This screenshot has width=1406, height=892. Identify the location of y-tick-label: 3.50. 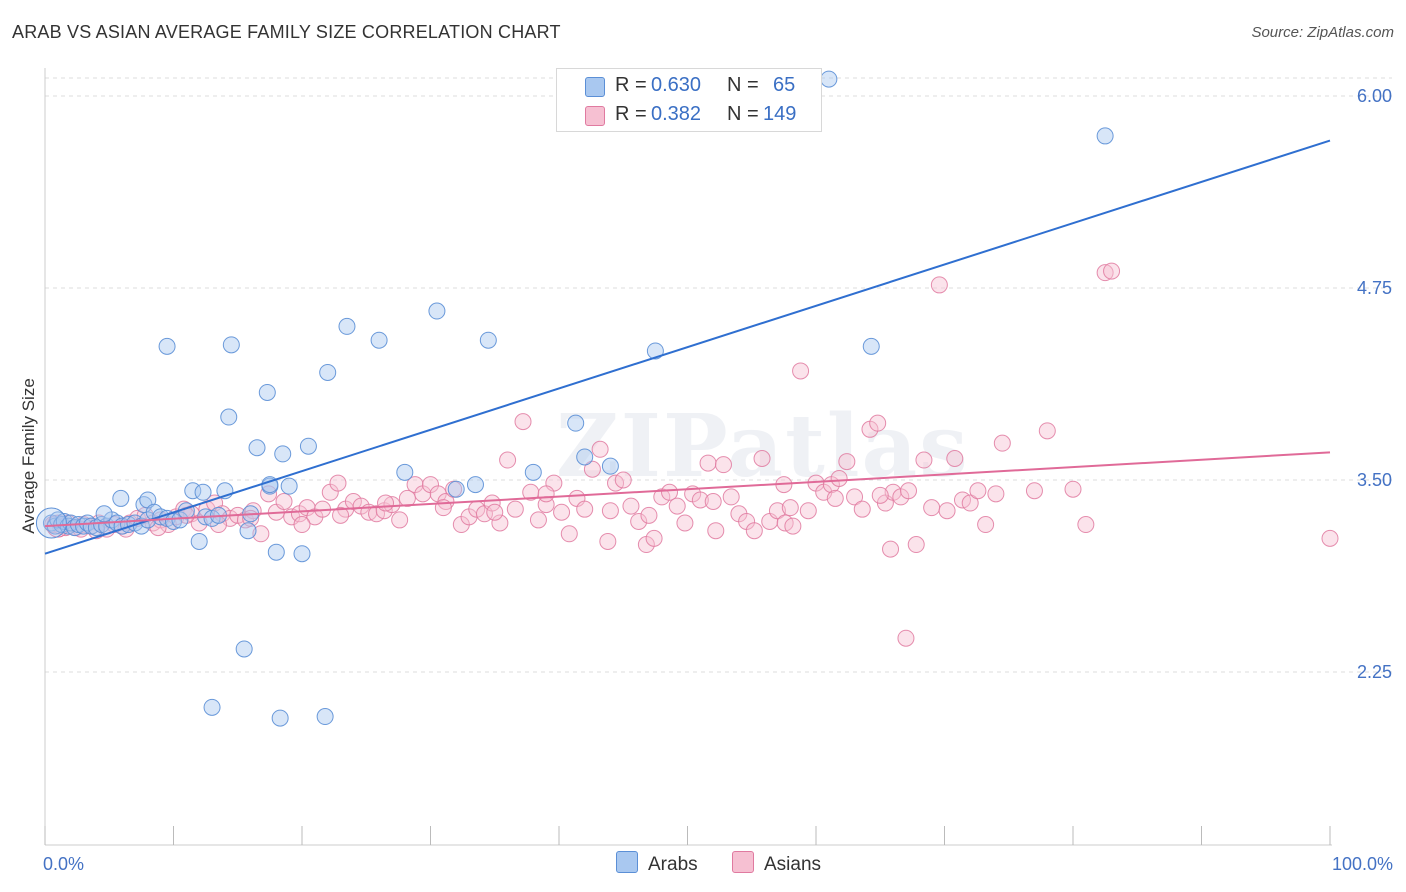
(1374, 480).